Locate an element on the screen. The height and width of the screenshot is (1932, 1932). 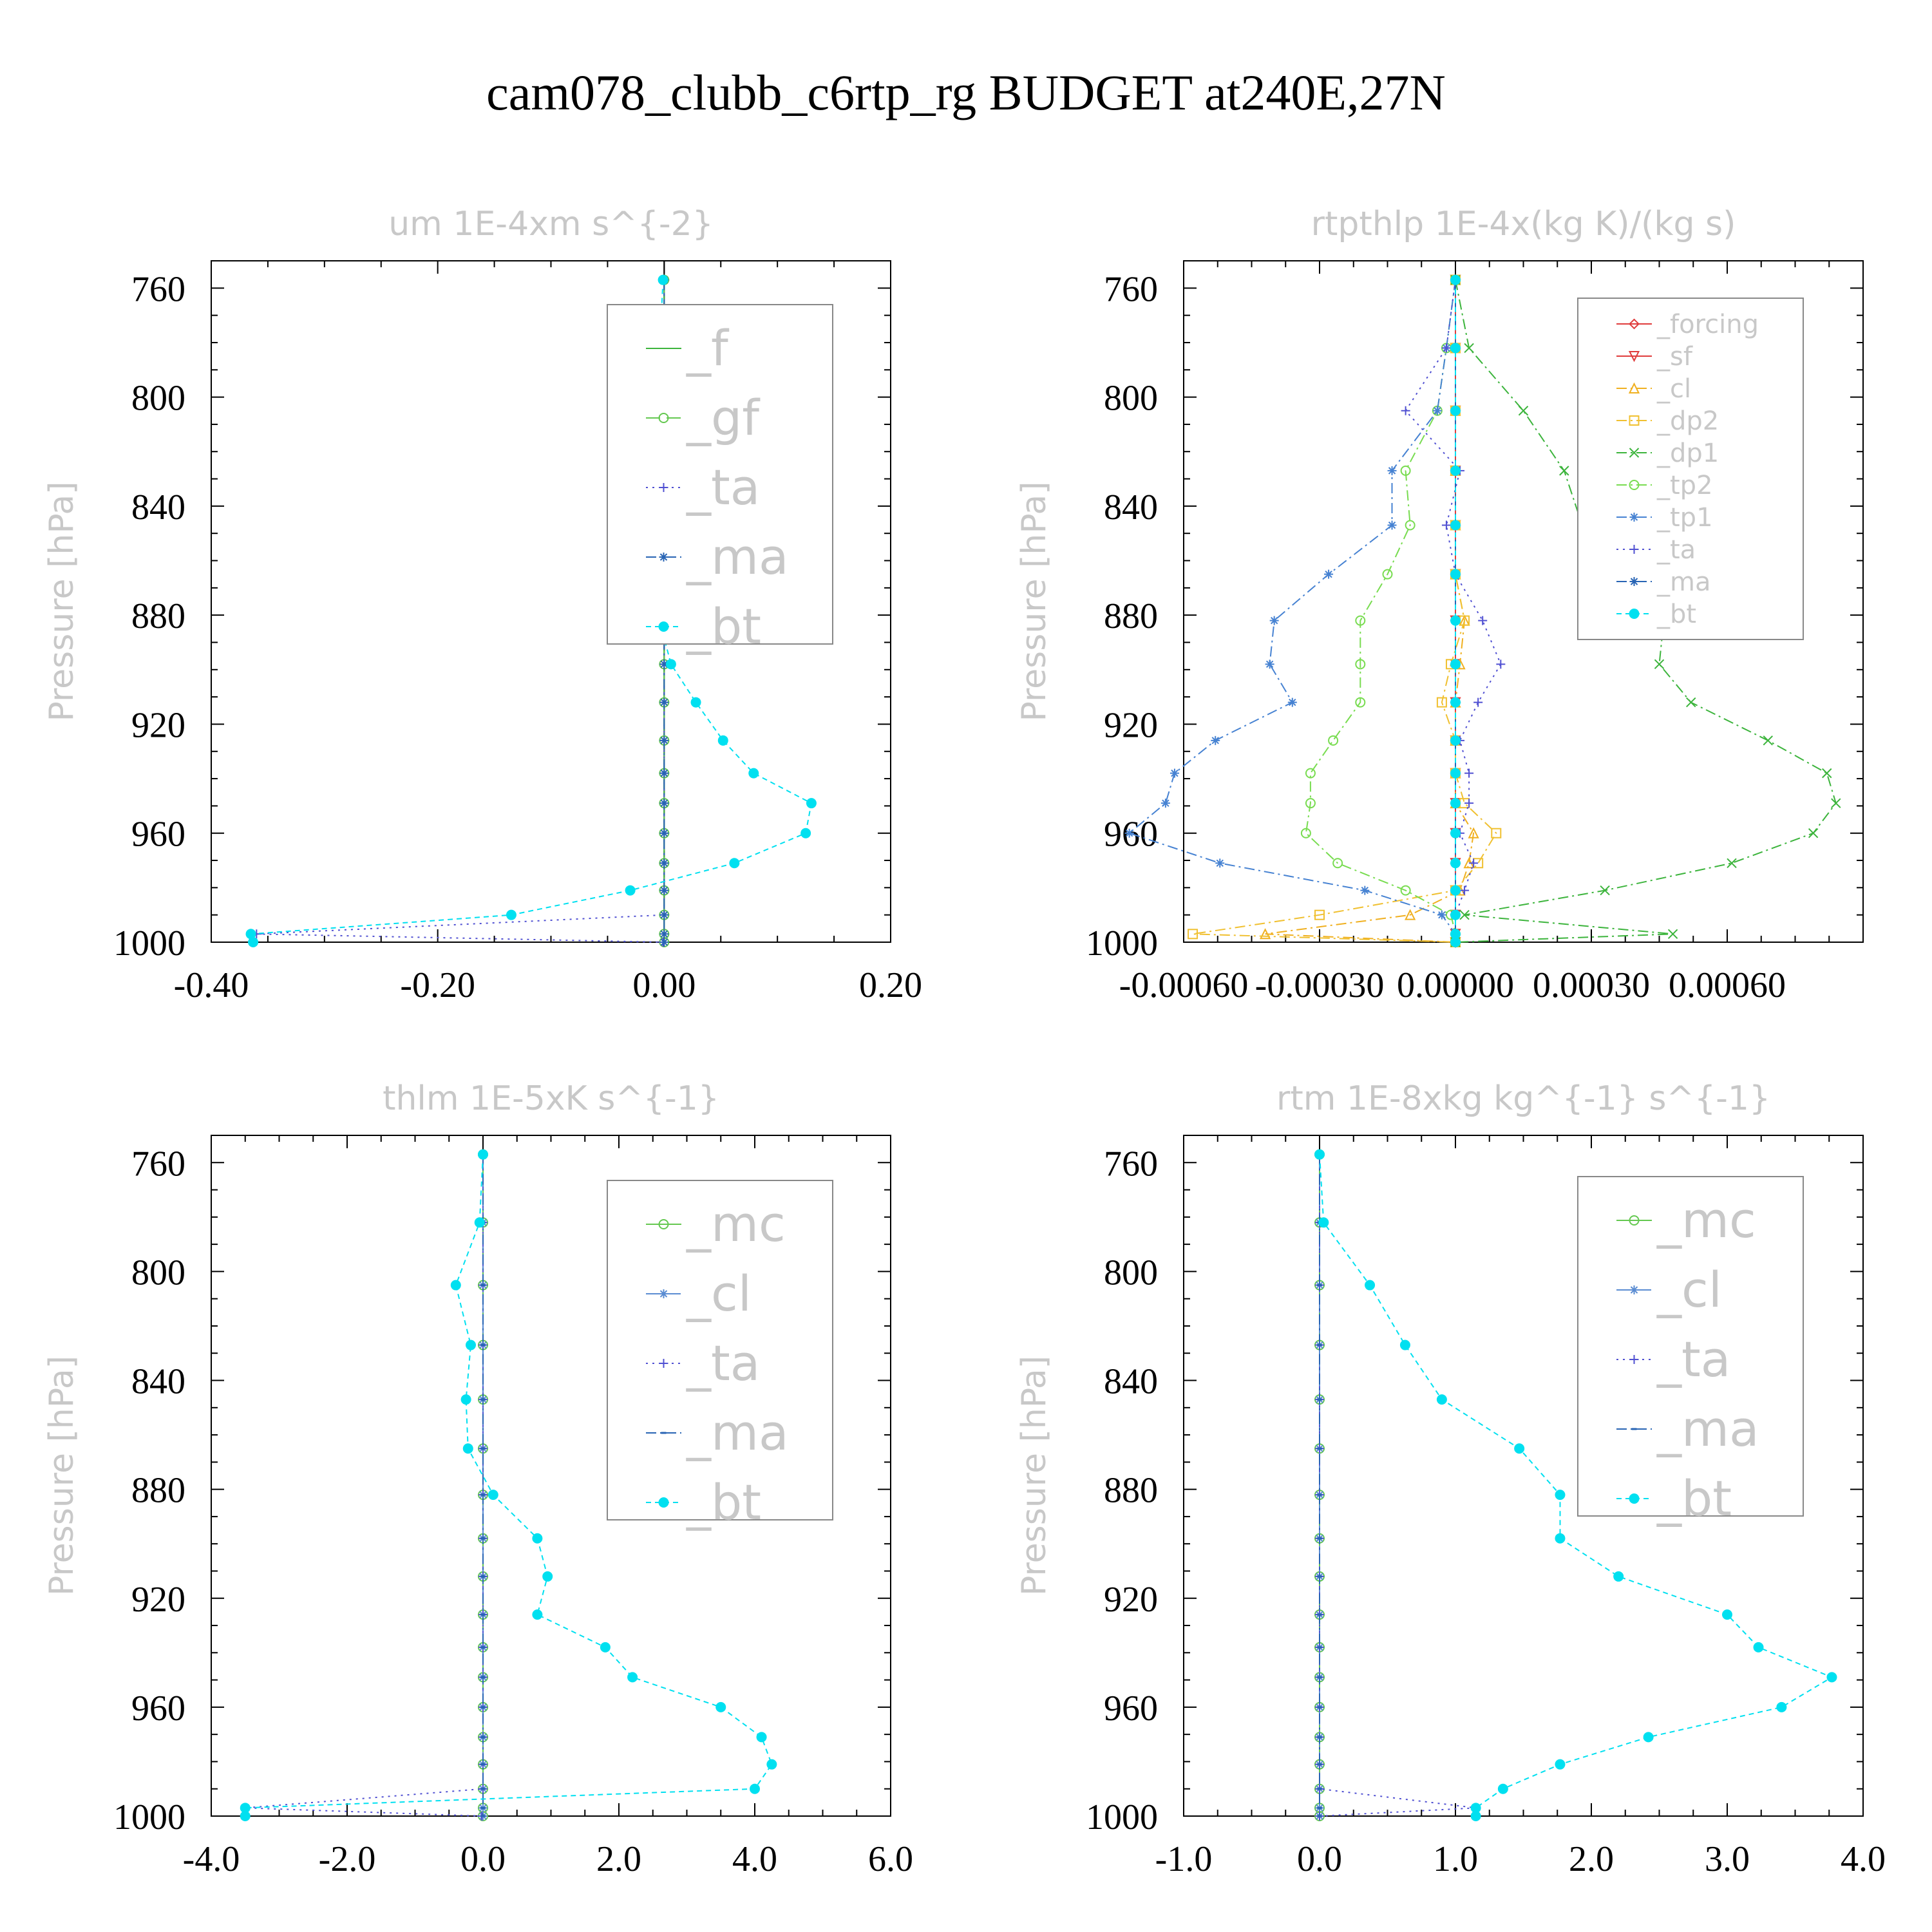
legend: _forcing _sf_cl_dp2 _dp1 _tp2 _tp1_ta_ma _bt is located at coordinates (1690, 469).